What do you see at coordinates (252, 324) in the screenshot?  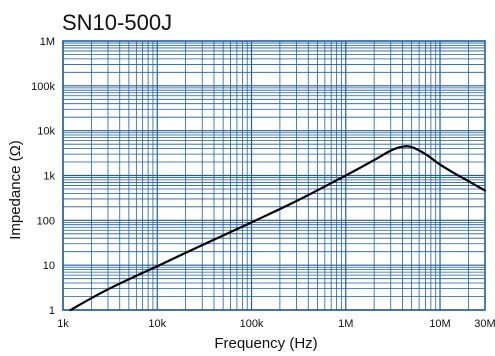 I see `x-tick-label: 100k` at bounding box center [252, 324].